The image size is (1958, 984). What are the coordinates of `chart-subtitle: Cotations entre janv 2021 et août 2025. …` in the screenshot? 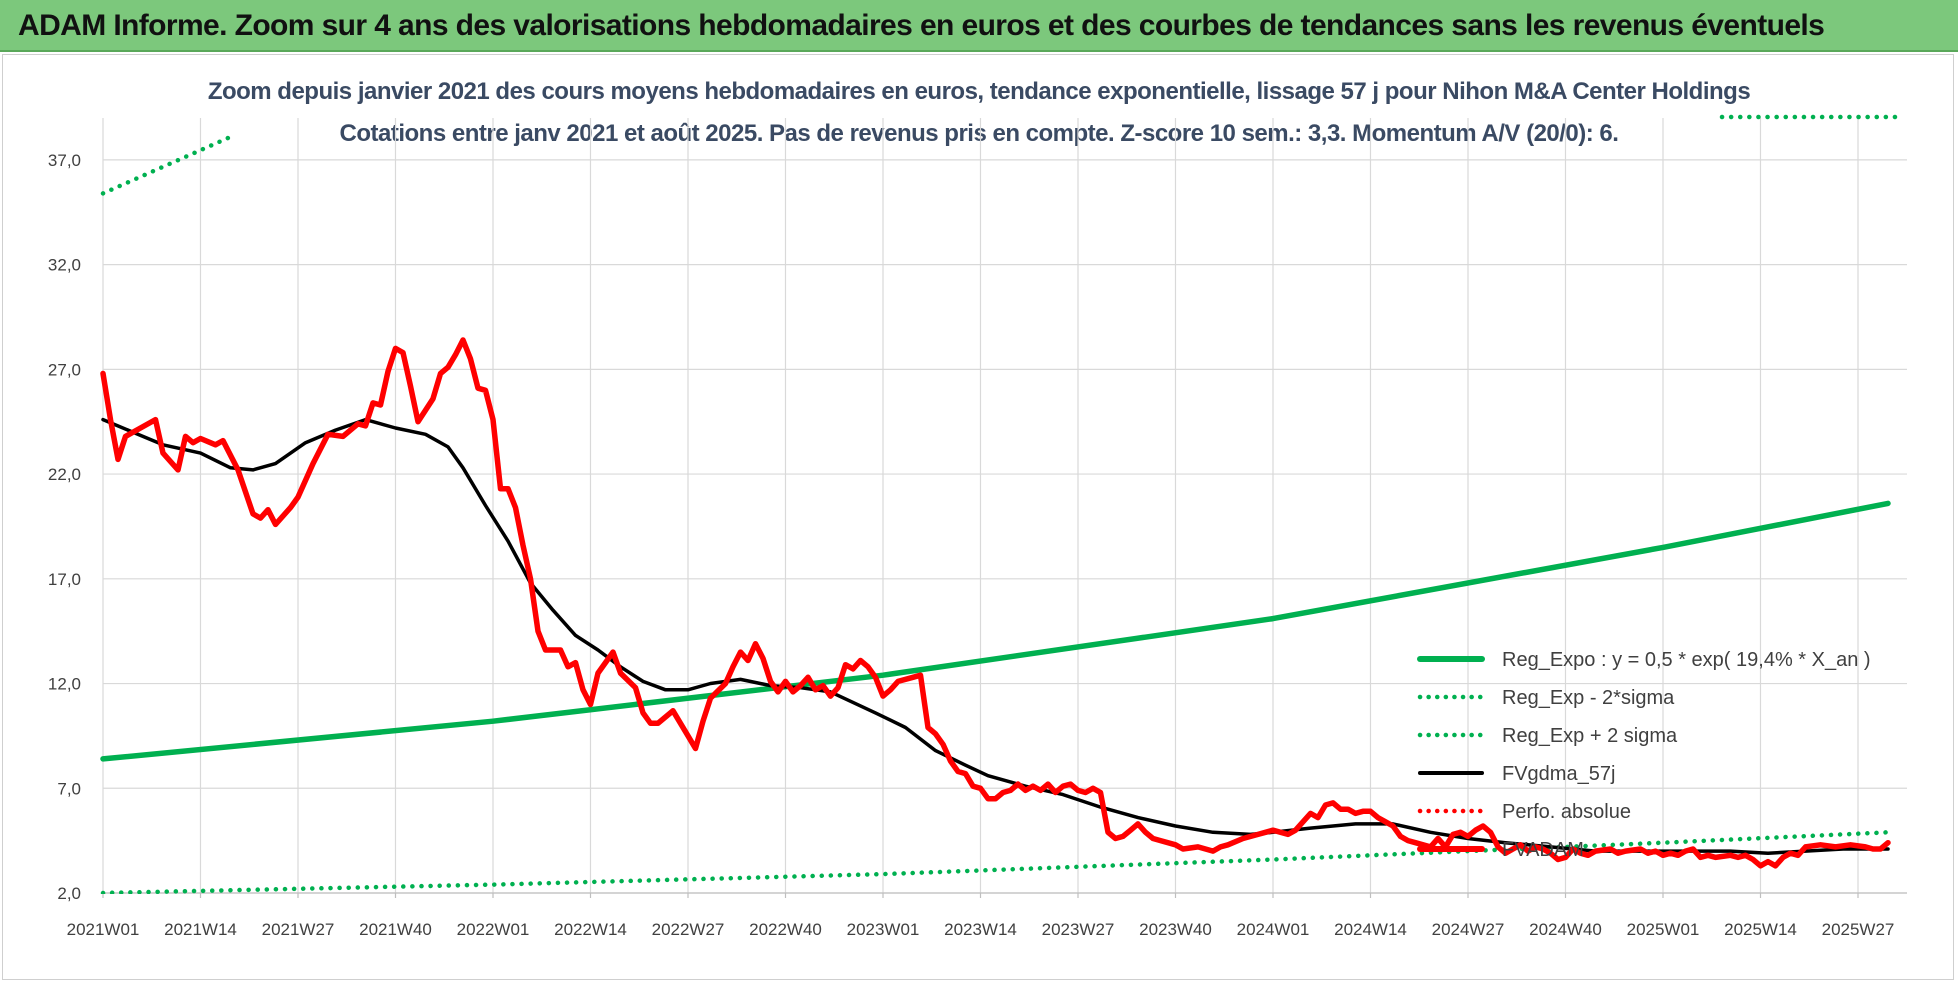 It's located at (979, 133).